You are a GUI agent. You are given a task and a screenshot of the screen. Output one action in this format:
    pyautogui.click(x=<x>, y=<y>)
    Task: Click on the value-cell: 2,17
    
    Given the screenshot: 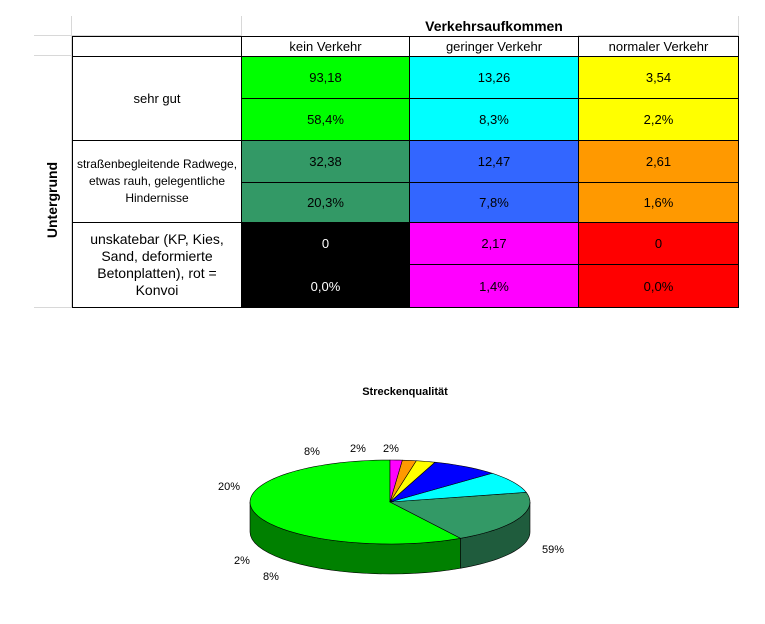 What is the action you would take?
    pyautogui.click(x=494, y=243)
    